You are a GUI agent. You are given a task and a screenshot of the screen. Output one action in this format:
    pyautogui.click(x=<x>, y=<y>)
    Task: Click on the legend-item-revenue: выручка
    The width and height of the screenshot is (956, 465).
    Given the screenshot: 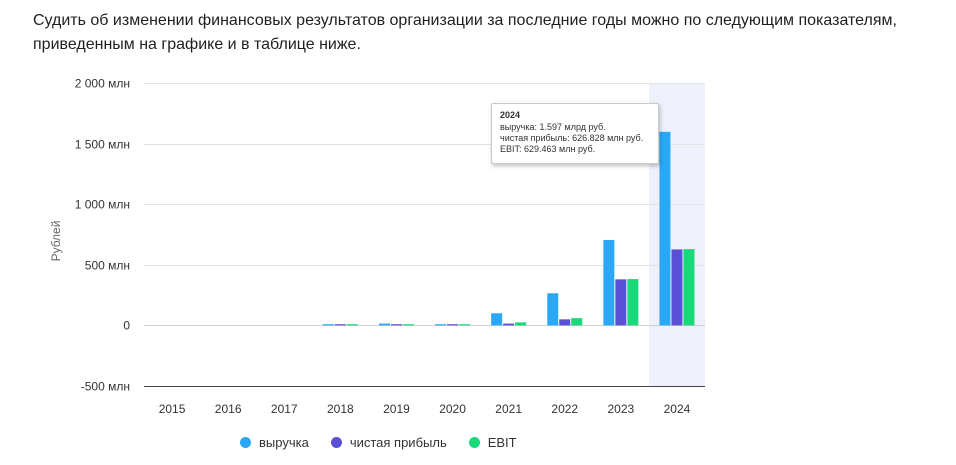 What is the action you would take?
    pyautogui.click(x=274, y=442)
    